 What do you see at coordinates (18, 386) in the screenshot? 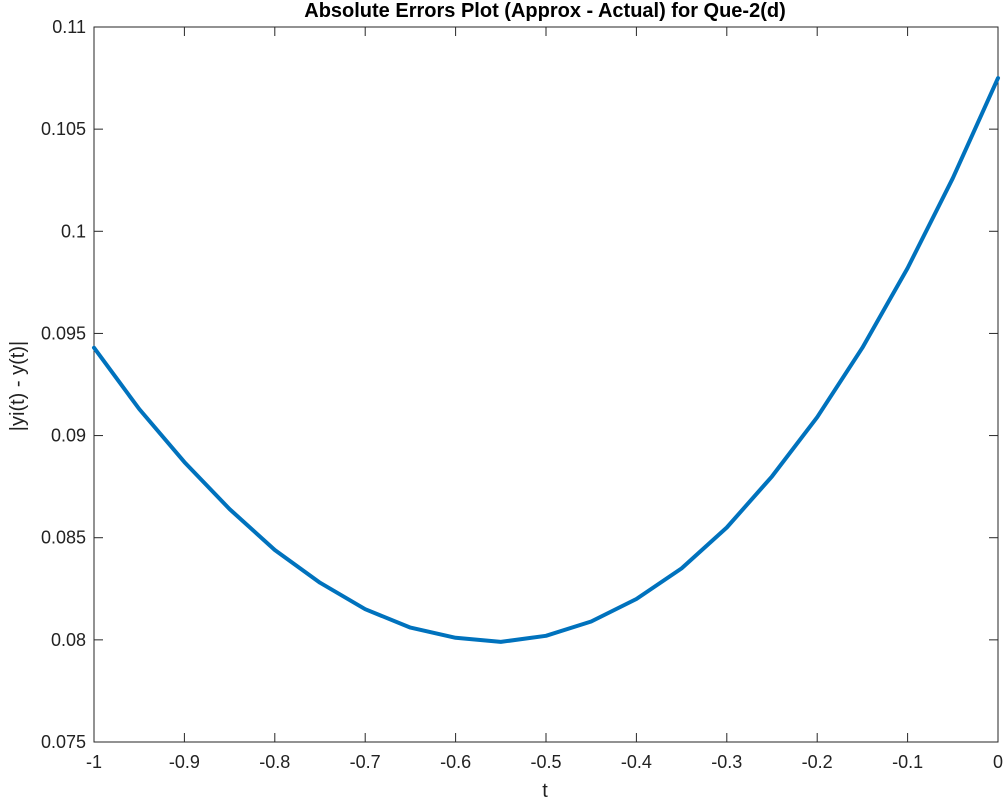
I see `y-axis-label: |yi(t) - y(t)|` at bounding box center [18, 386].